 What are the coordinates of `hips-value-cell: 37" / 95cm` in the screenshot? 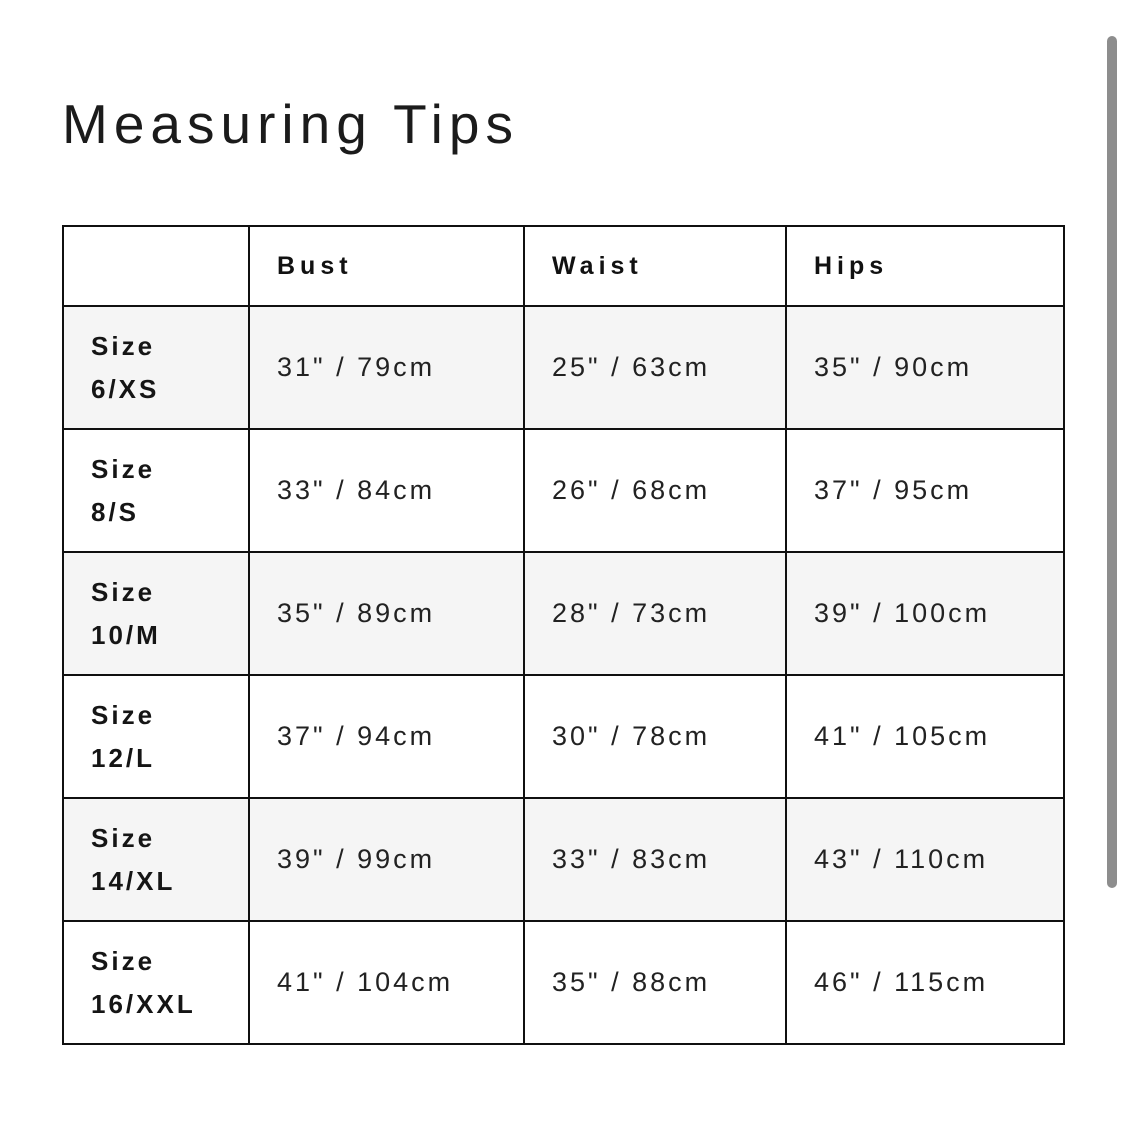 It's located at (925, 490).